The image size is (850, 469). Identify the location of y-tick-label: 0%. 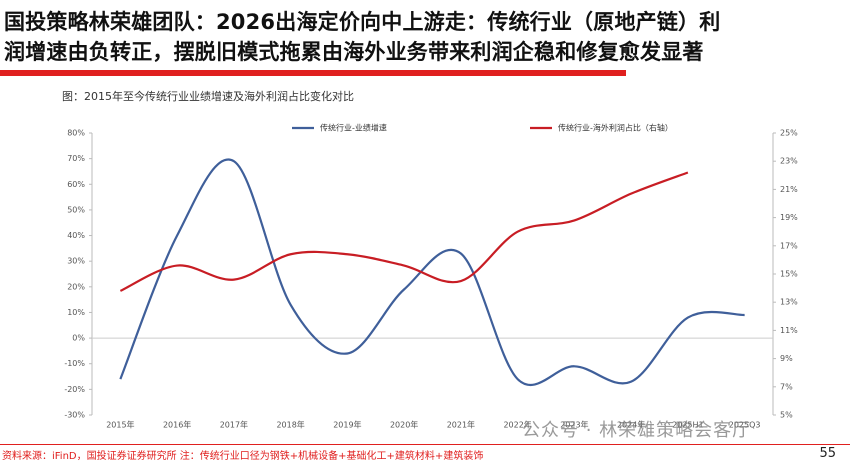
(78, 338).